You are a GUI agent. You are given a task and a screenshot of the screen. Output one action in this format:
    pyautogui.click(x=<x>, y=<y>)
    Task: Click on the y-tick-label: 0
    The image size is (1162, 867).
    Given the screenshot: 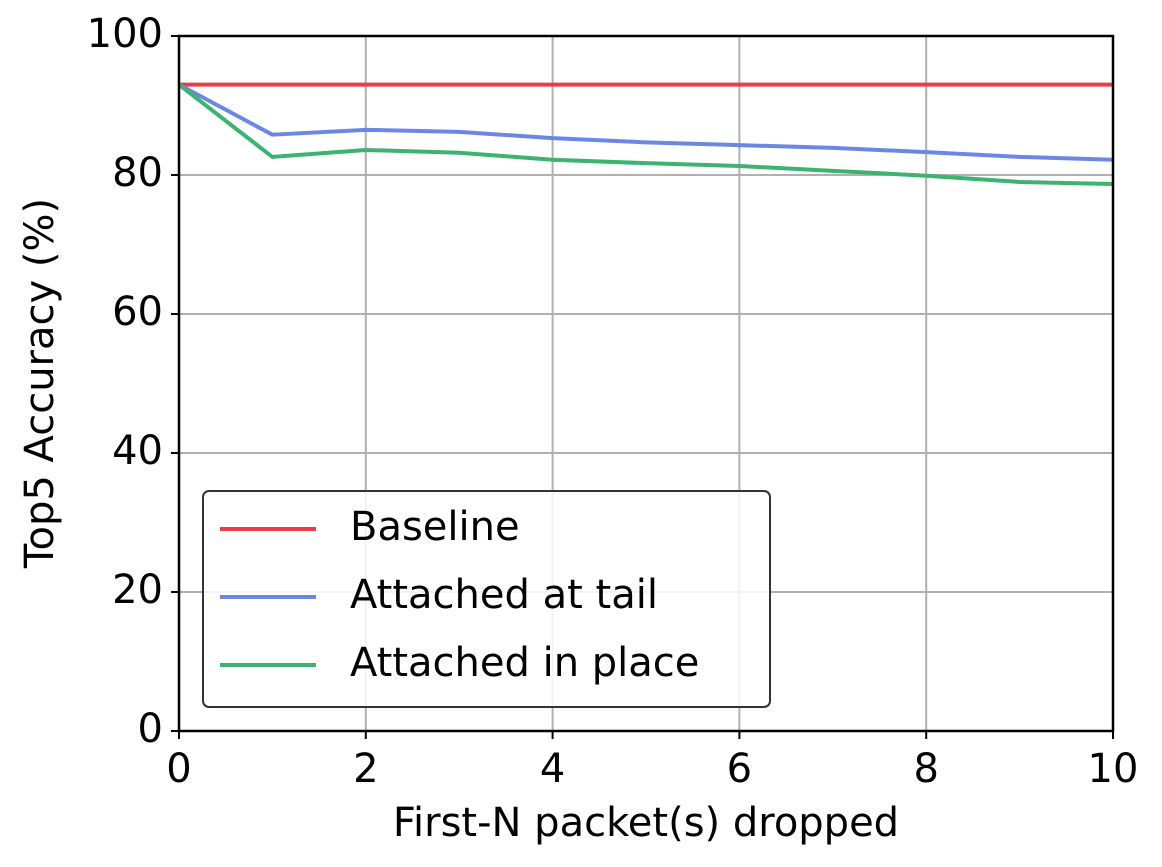 What is the action you would take?
    pyautogui.click(x=150, y=729)
    